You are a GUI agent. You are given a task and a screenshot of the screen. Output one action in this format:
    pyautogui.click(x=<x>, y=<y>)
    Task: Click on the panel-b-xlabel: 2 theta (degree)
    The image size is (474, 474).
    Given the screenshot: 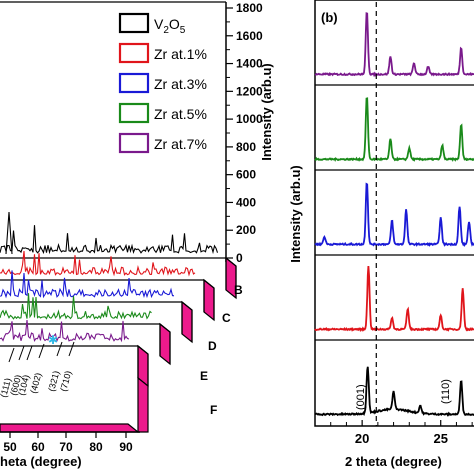 What is the action you would take?
    pyautogui.click(x=393, y=461)
    